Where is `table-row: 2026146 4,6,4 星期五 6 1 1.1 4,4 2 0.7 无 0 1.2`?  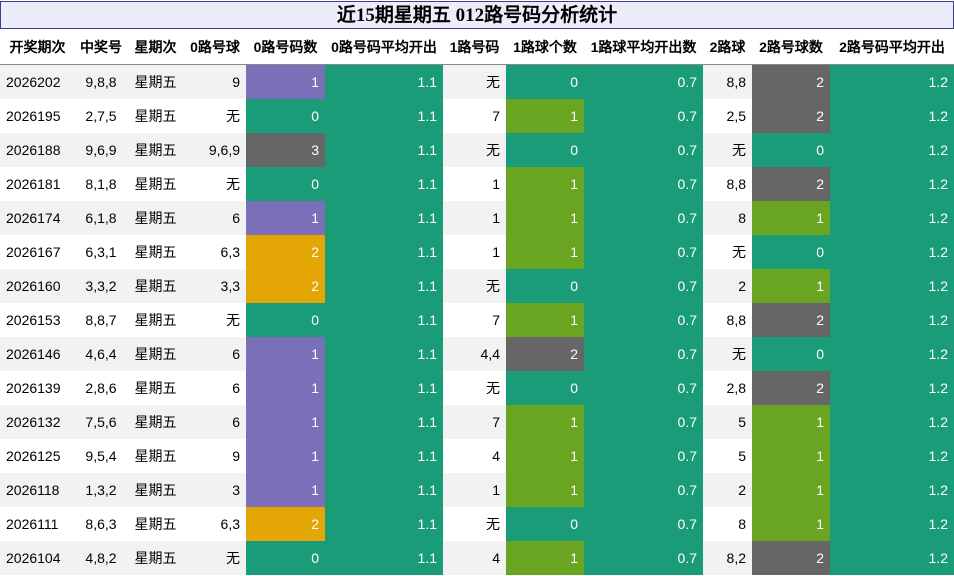 table-row: 2026146 4,6,4 星期五 6 1 1.1 4,4 2 0.7 无 0 1.2 is located at coordinates (477, 353).